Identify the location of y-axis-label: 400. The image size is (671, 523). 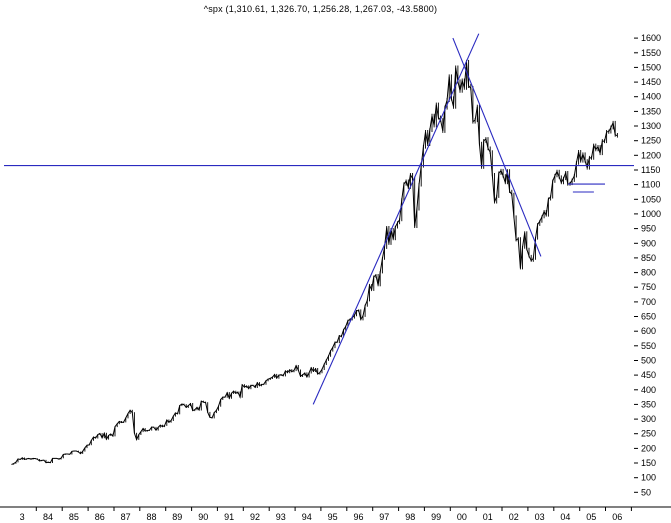
(648, 390).